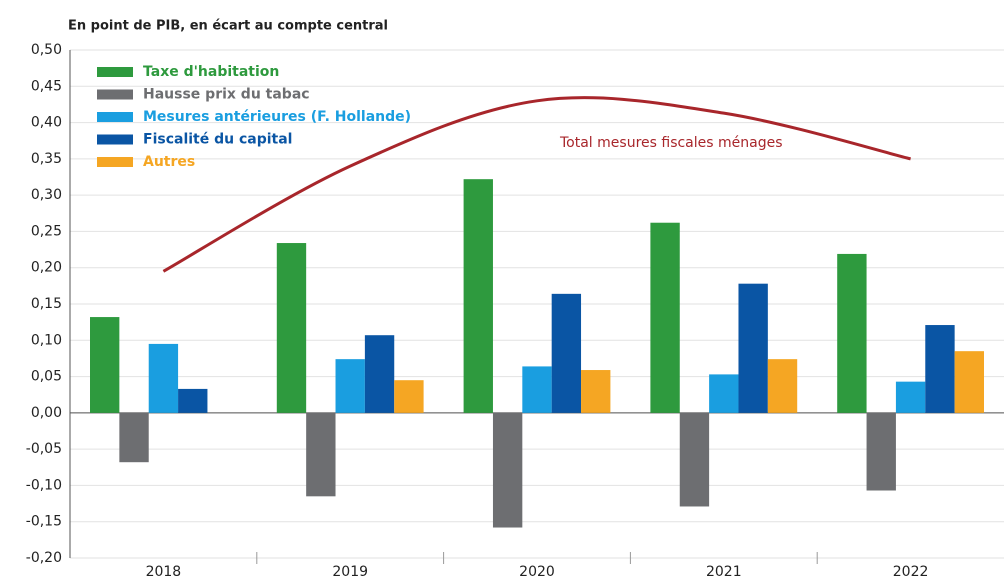 This screenshot has width=1004, height=581. I want to click on x-tick-label: 2022, so click(911, 572).